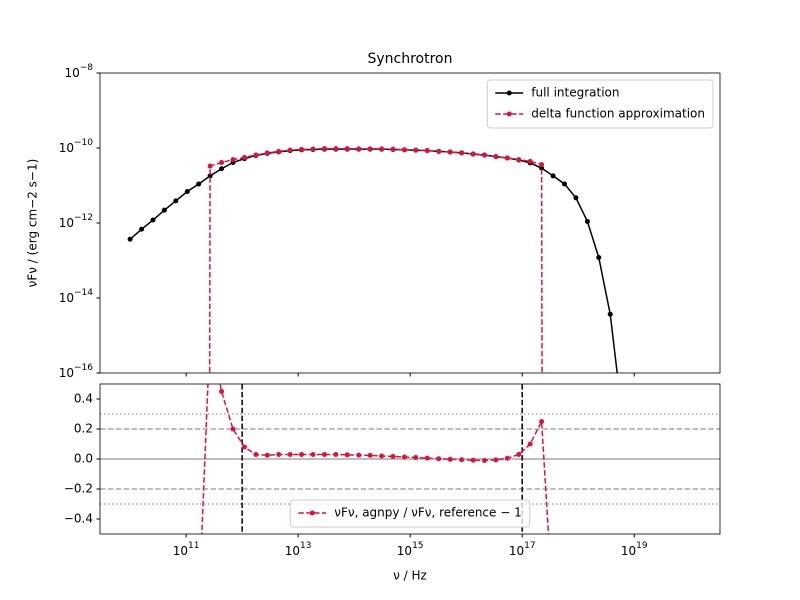 Image resolution: width=800 pixels, height=600 pixels. Describe the element at coordinates (83, 399) in the screenshot. I see `y-tick-label: 0.4` at that location.